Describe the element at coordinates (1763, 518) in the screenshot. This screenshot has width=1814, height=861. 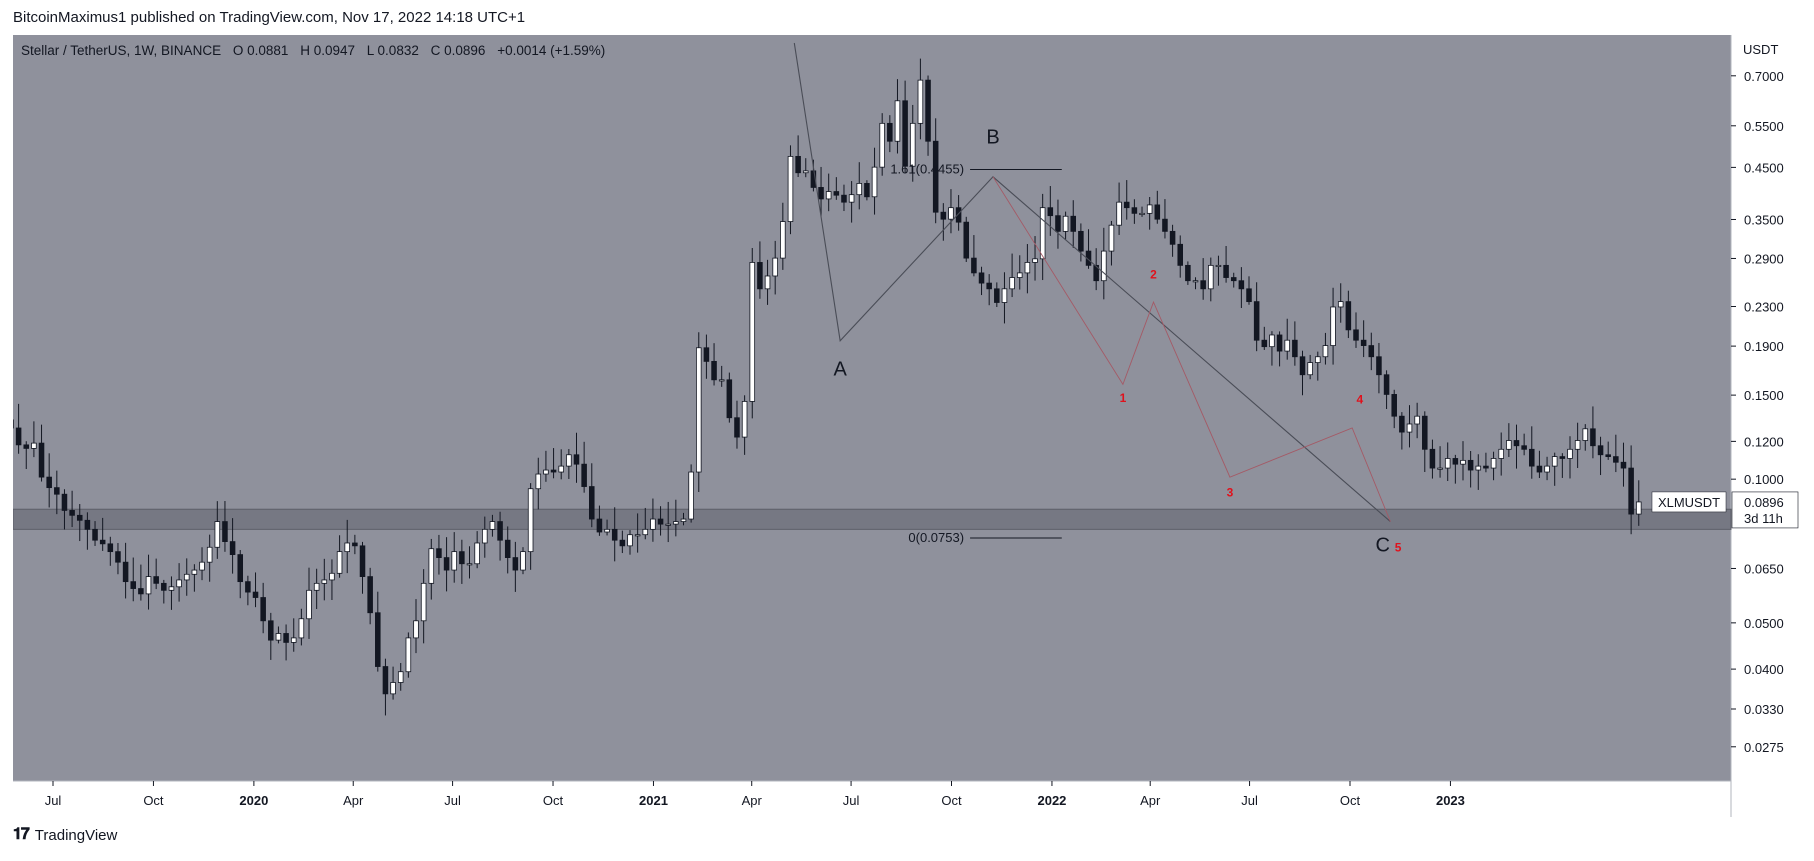
I see `bar-countdown: 3d 11h` at that location.